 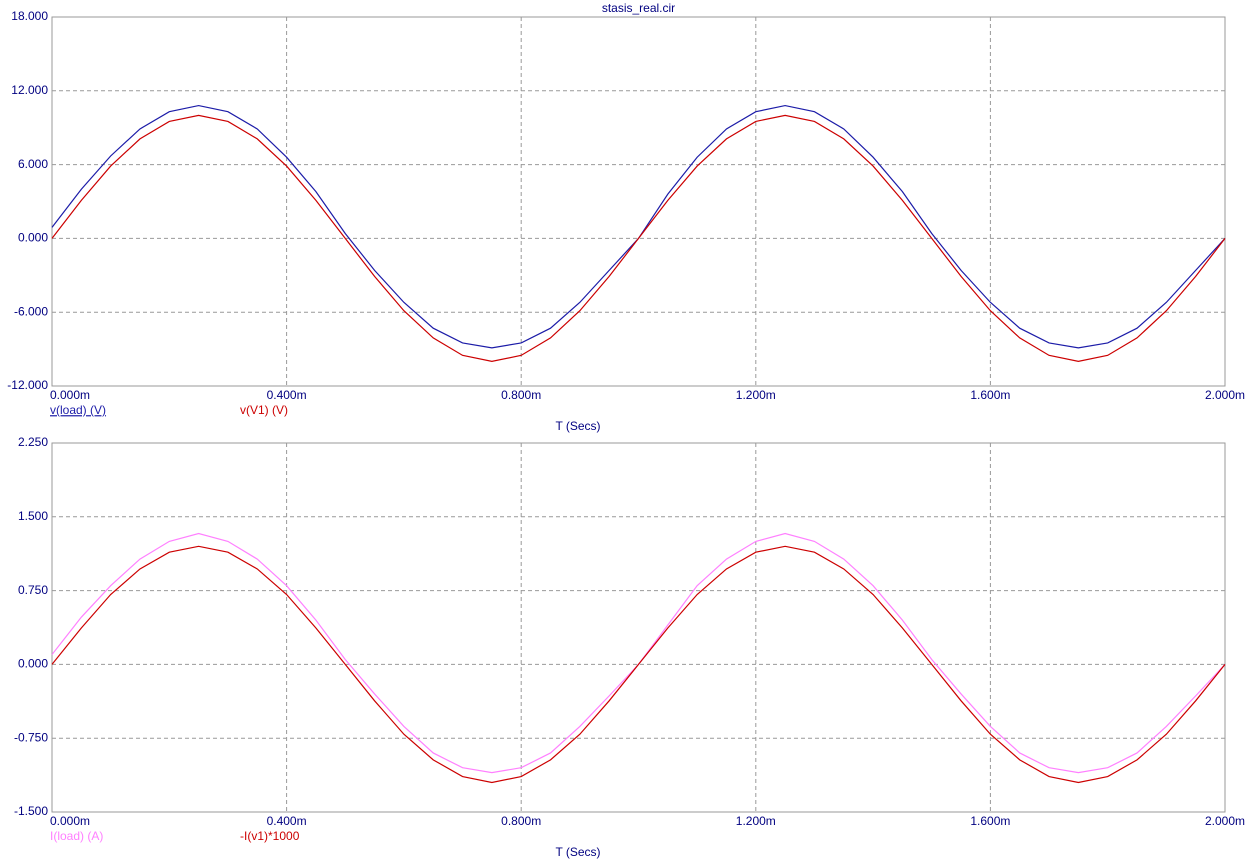 I want to click on legend-entry: I(load) (A), so click(x=76, y=836).